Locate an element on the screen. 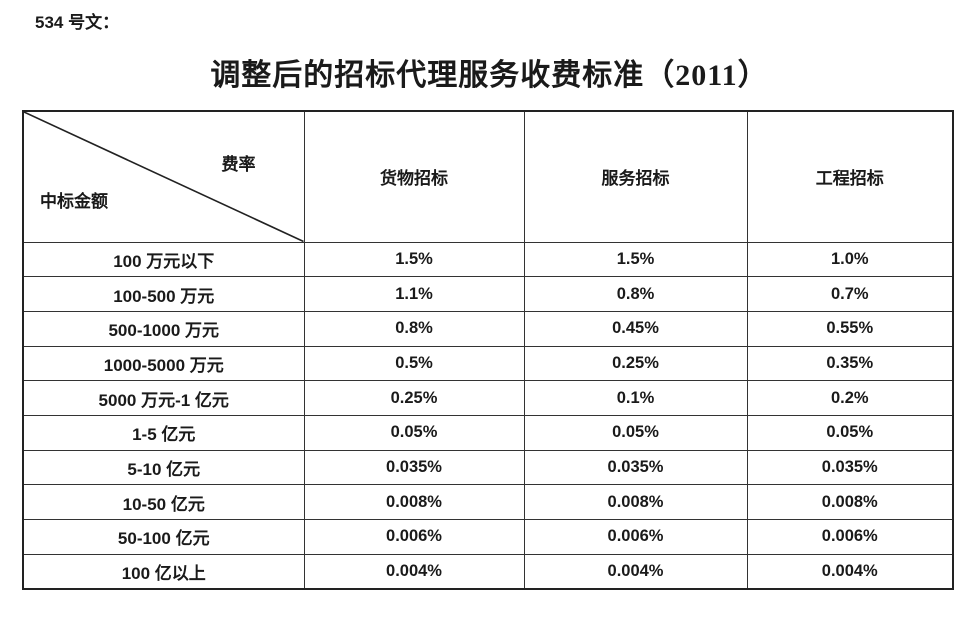  table-row: 100-500 万元 1.1% 0.8% 0.7% is located at coordinates (488, 294).